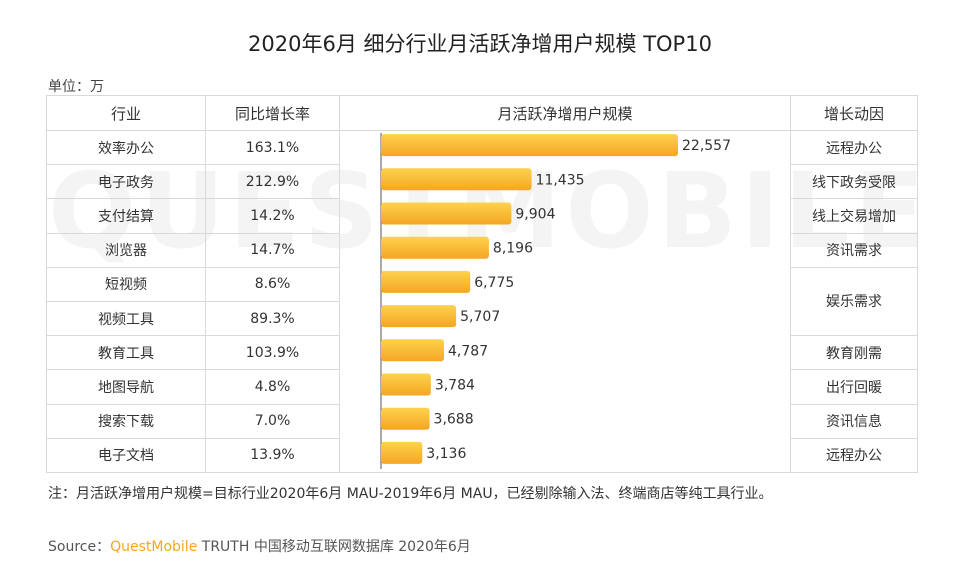  I want to click on table-row: 支付结算 14.2% 线上交易增加, so click(482, 216).